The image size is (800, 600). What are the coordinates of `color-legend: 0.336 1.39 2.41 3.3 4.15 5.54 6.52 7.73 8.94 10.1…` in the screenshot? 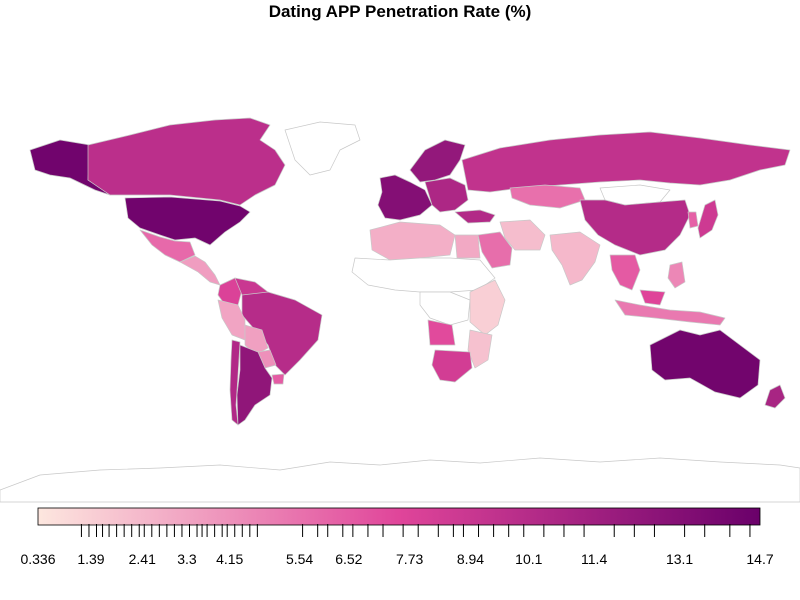 It's located at (397, 537).